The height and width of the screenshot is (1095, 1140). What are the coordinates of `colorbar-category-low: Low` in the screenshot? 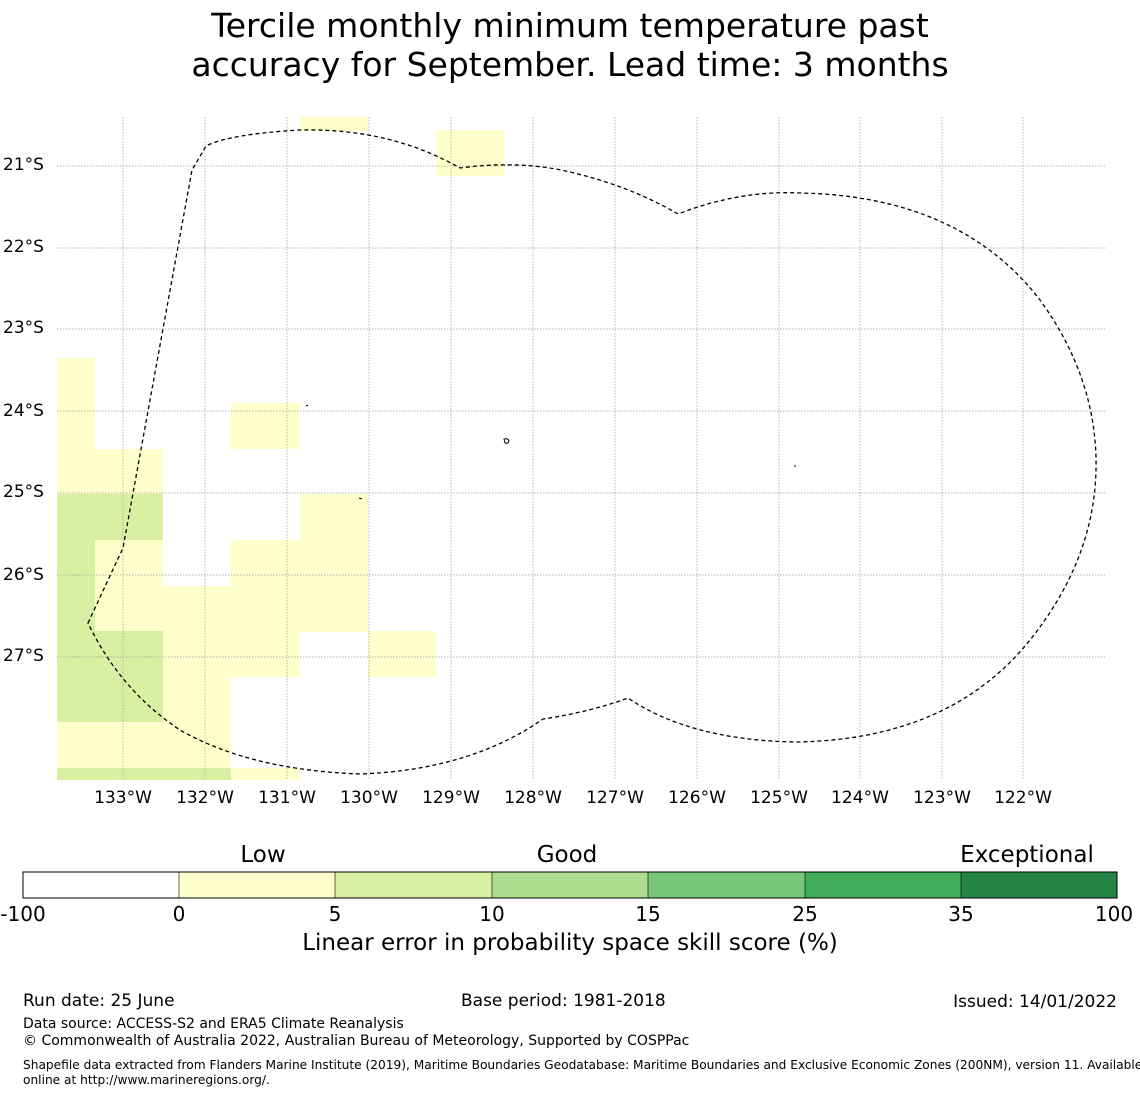 It's located at (263, 855).